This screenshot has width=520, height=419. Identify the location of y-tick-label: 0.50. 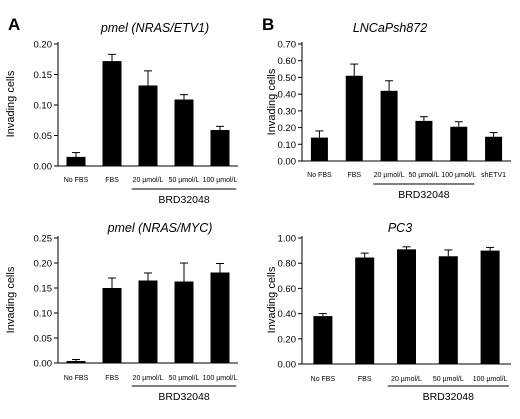
(287, 78).